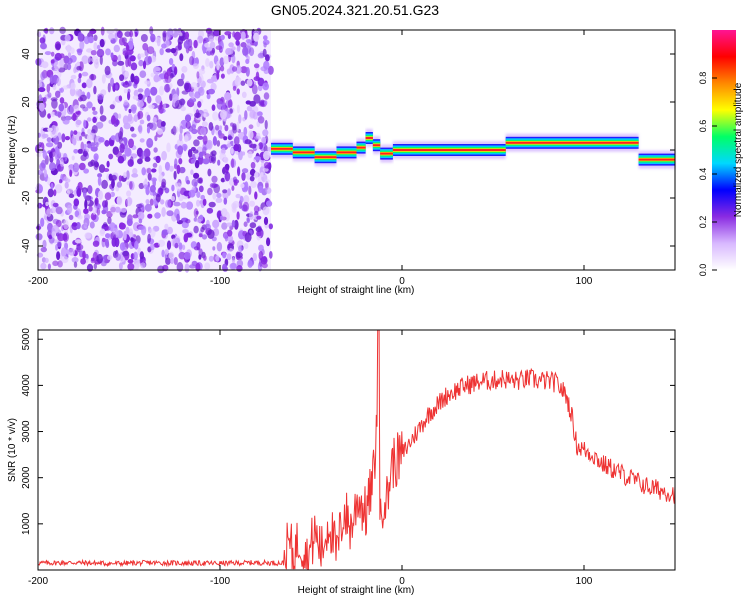  I want to click on x-tick-label: -200, so click(38, 581).